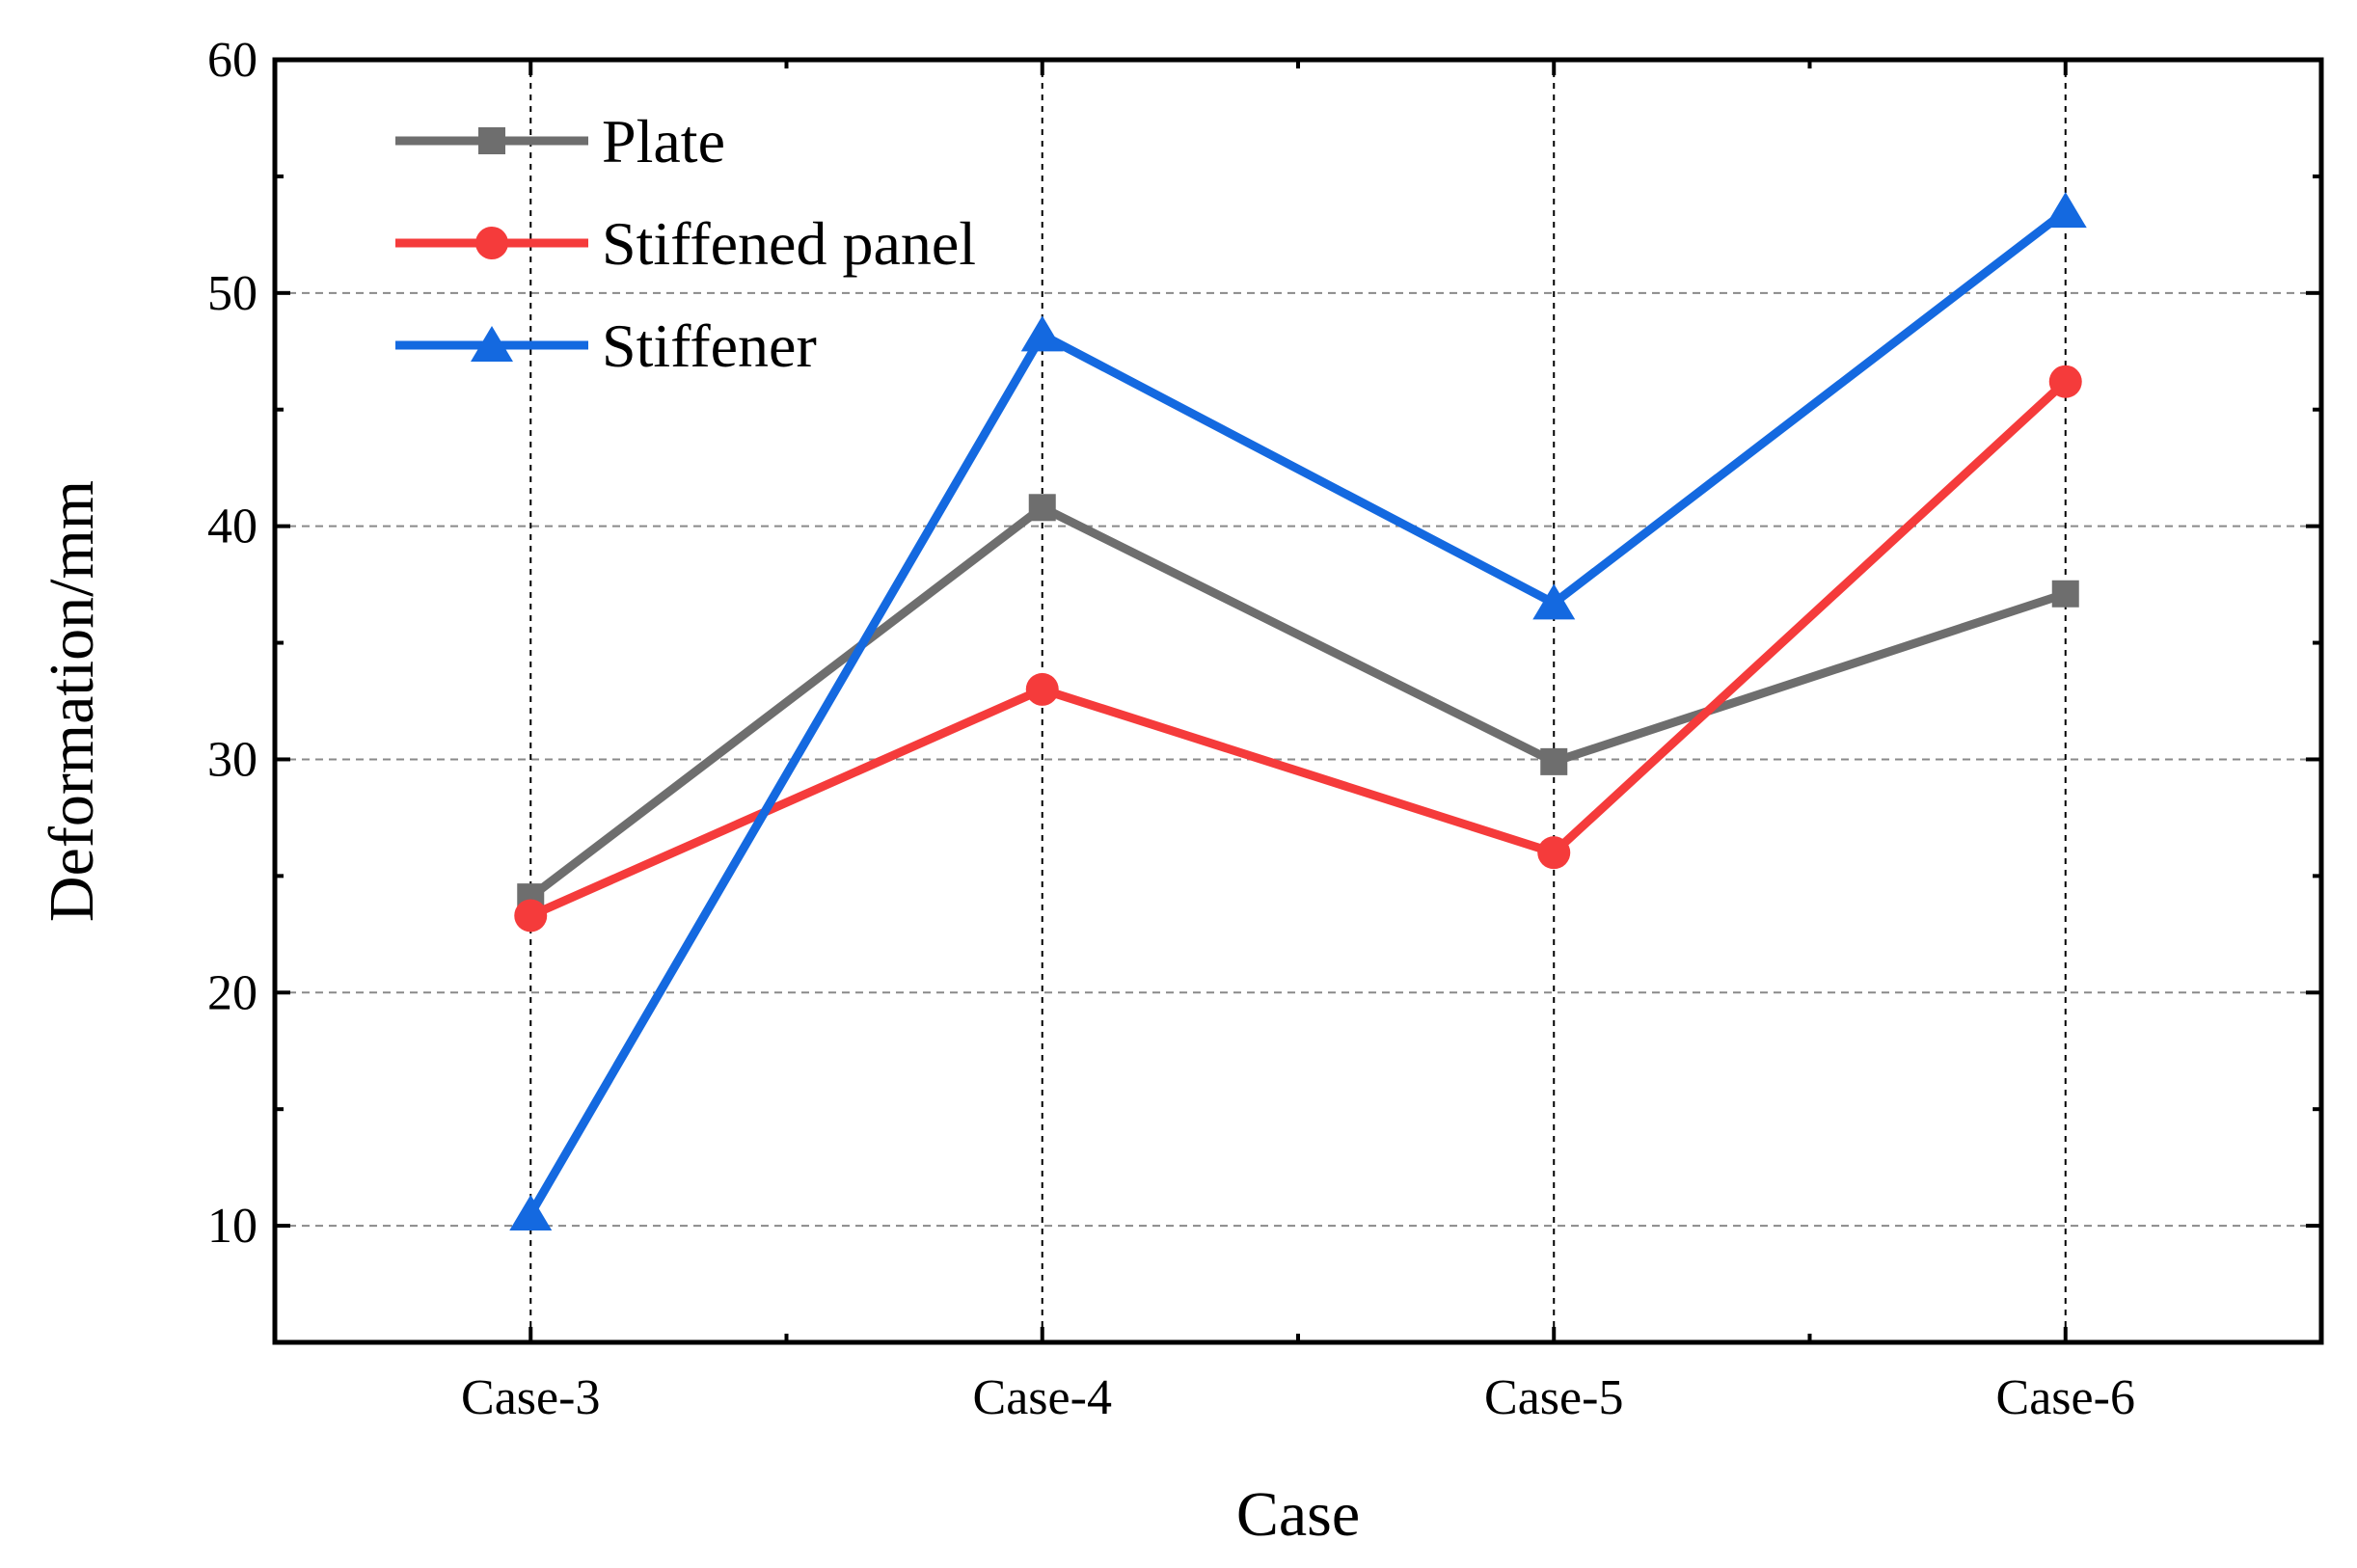 This screenshot has width=2357, height=1568. I want to click on y-tick-label: 30, so click(232, 759).